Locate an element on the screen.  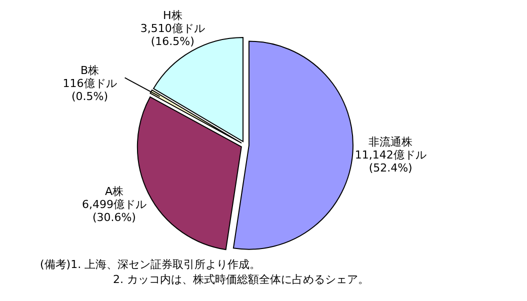
text: (備考)1. 上海、深セン証券取引所より作成。 is located at coordinates (150, 264).